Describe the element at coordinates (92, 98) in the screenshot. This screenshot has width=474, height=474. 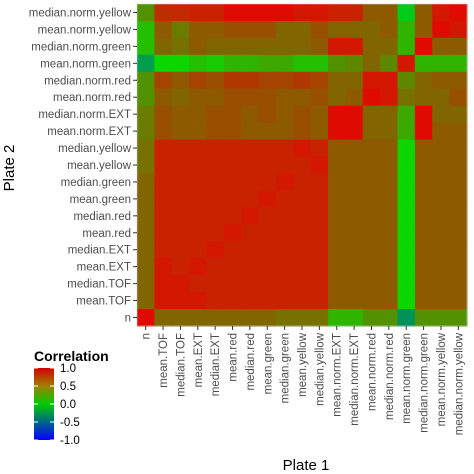
I see `y-tick-label: mean.norm.red` at that location.